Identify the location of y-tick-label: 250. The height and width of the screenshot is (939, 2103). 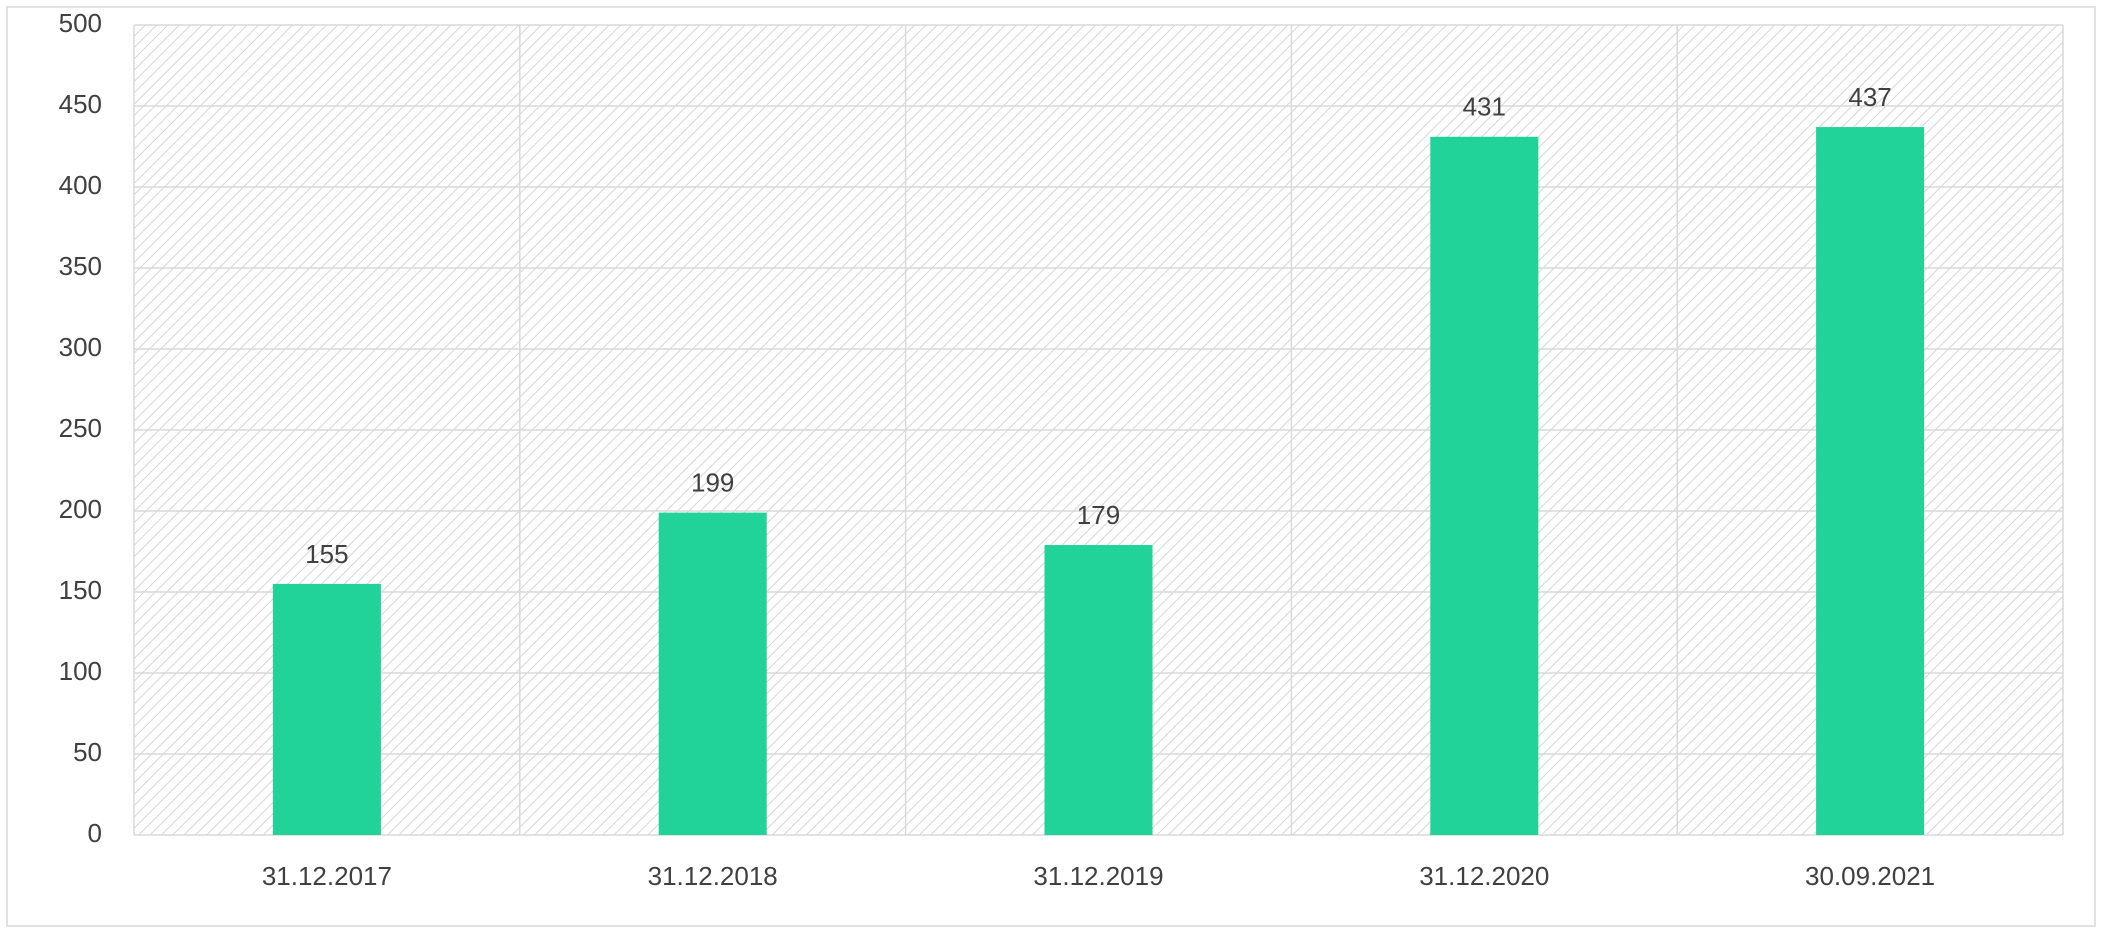
(80, 428).